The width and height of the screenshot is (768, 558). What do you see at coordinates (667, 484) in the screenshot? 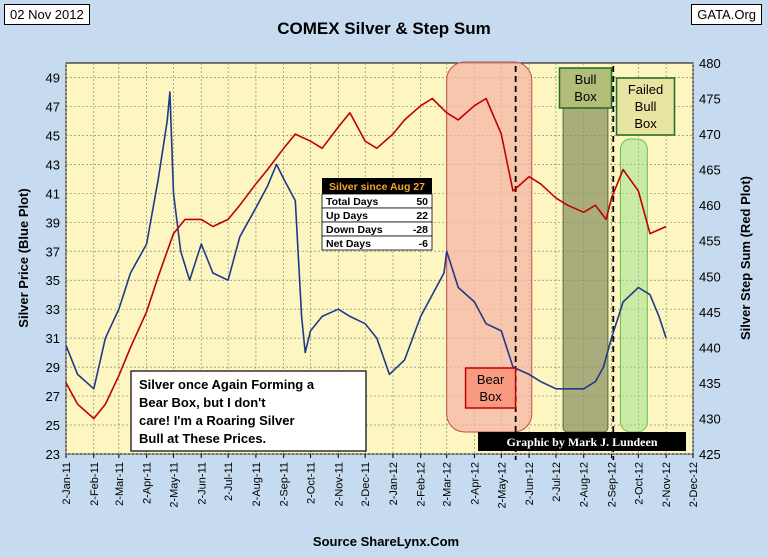
I see `x-tick-label: 2-Nov-12` at bounding box center [667, 484].